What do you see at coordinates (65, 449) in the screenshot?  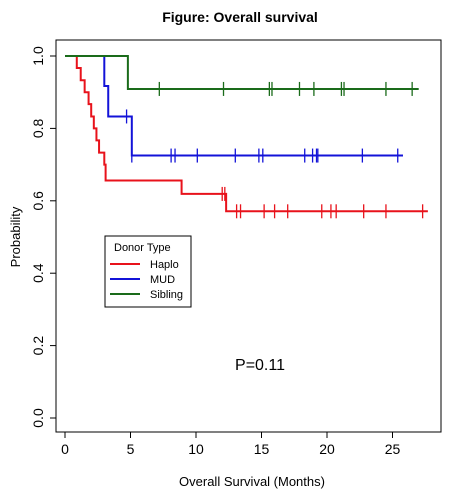 I see `x-tick-label: 0` at bounding box center [65, 449].